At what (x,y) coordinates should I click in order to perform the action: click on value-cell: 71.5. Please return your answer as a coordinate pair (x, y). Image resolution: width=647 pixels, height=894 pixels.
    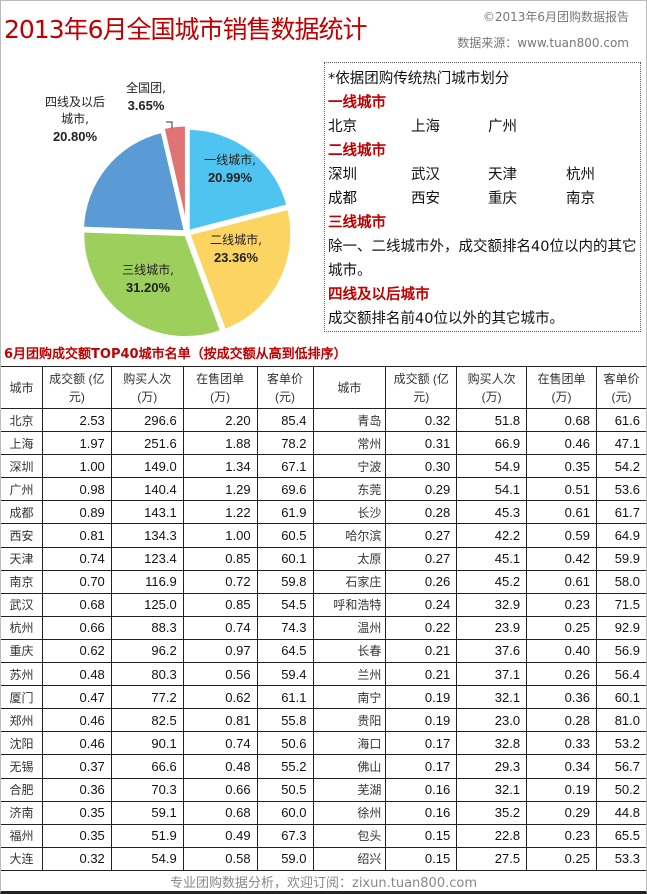
    Looking at the image, I should click on (621, 604).